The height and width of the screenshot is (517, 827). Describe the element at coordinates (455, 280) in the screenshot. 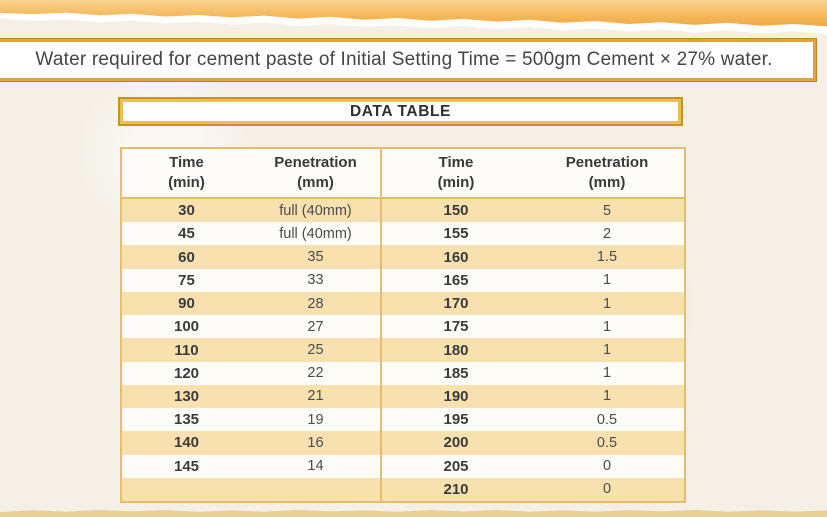

I see `time-cell: 165` at that location.